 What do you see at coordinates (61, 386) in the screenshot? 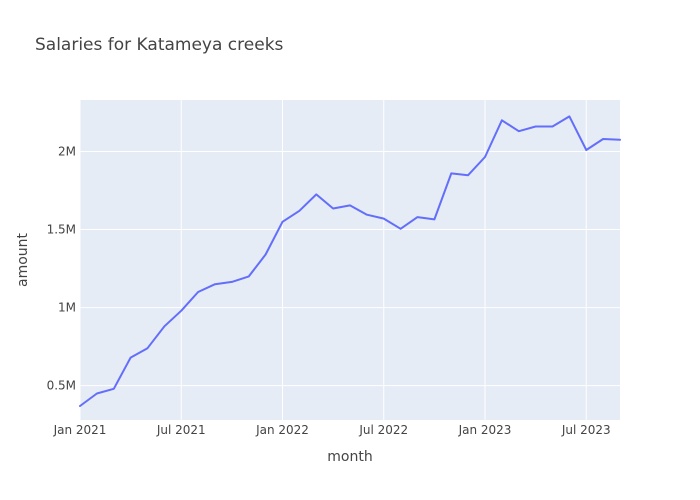
I see `y-tick-label: 0.5M` at bounding box center [61, 386].